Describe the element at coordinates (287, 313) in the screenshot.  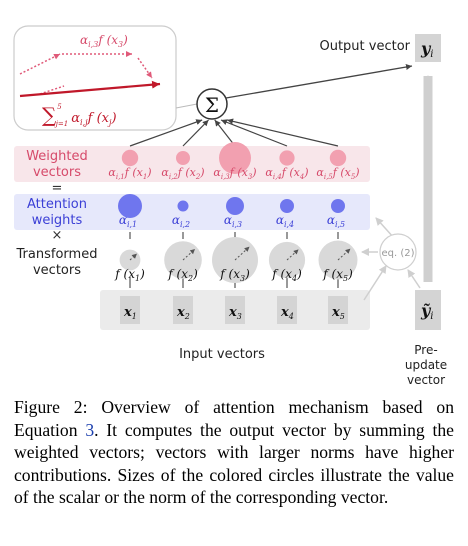
I see `input-vector-symbol-4: x4` at that location.